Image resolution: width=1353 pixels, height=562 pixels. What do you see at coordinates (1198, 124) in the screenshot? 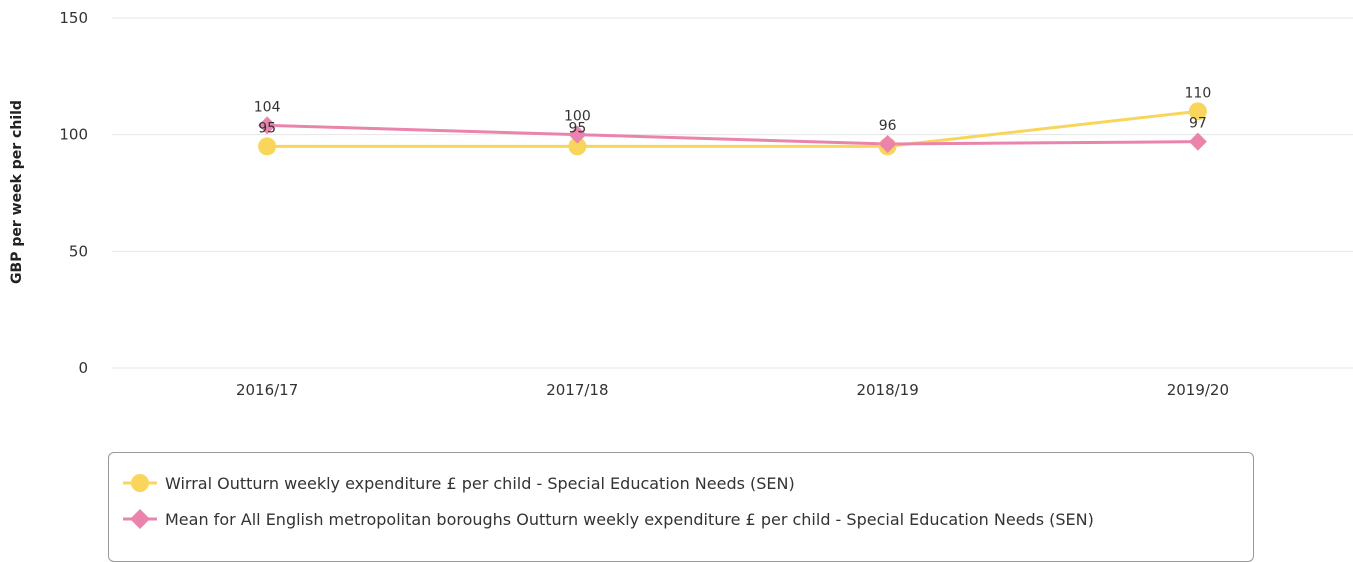
I see `data-label: 97` at bounding box center [1198, 124].